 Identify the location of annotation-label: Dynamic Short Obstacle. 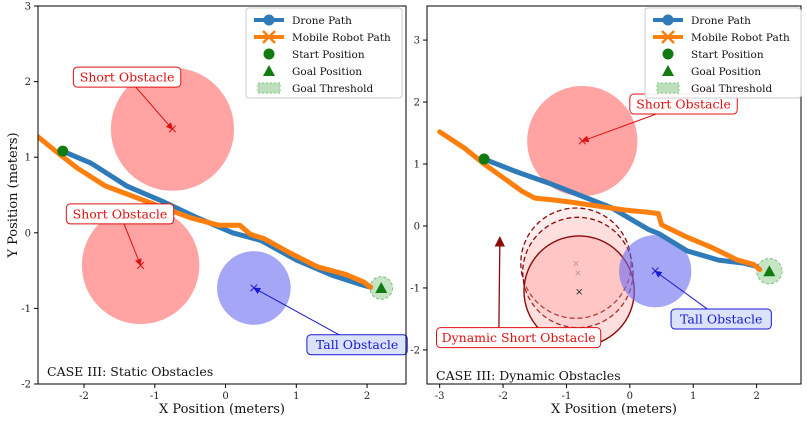
(519, 337).